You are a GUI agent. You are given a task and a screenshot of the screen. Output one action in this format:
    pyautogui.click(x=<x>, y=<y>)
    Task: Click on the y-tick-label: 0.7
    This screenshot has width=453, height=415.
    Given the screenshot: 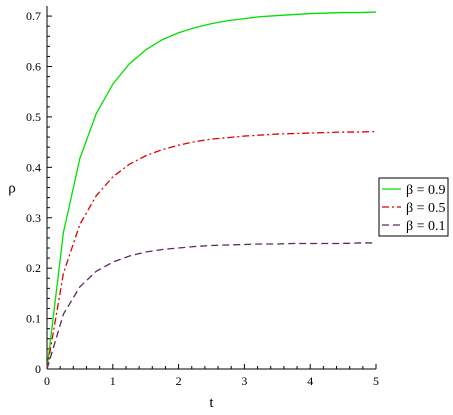 What is the action you would take?
    pyautogui.click(x=33, y=16)
    